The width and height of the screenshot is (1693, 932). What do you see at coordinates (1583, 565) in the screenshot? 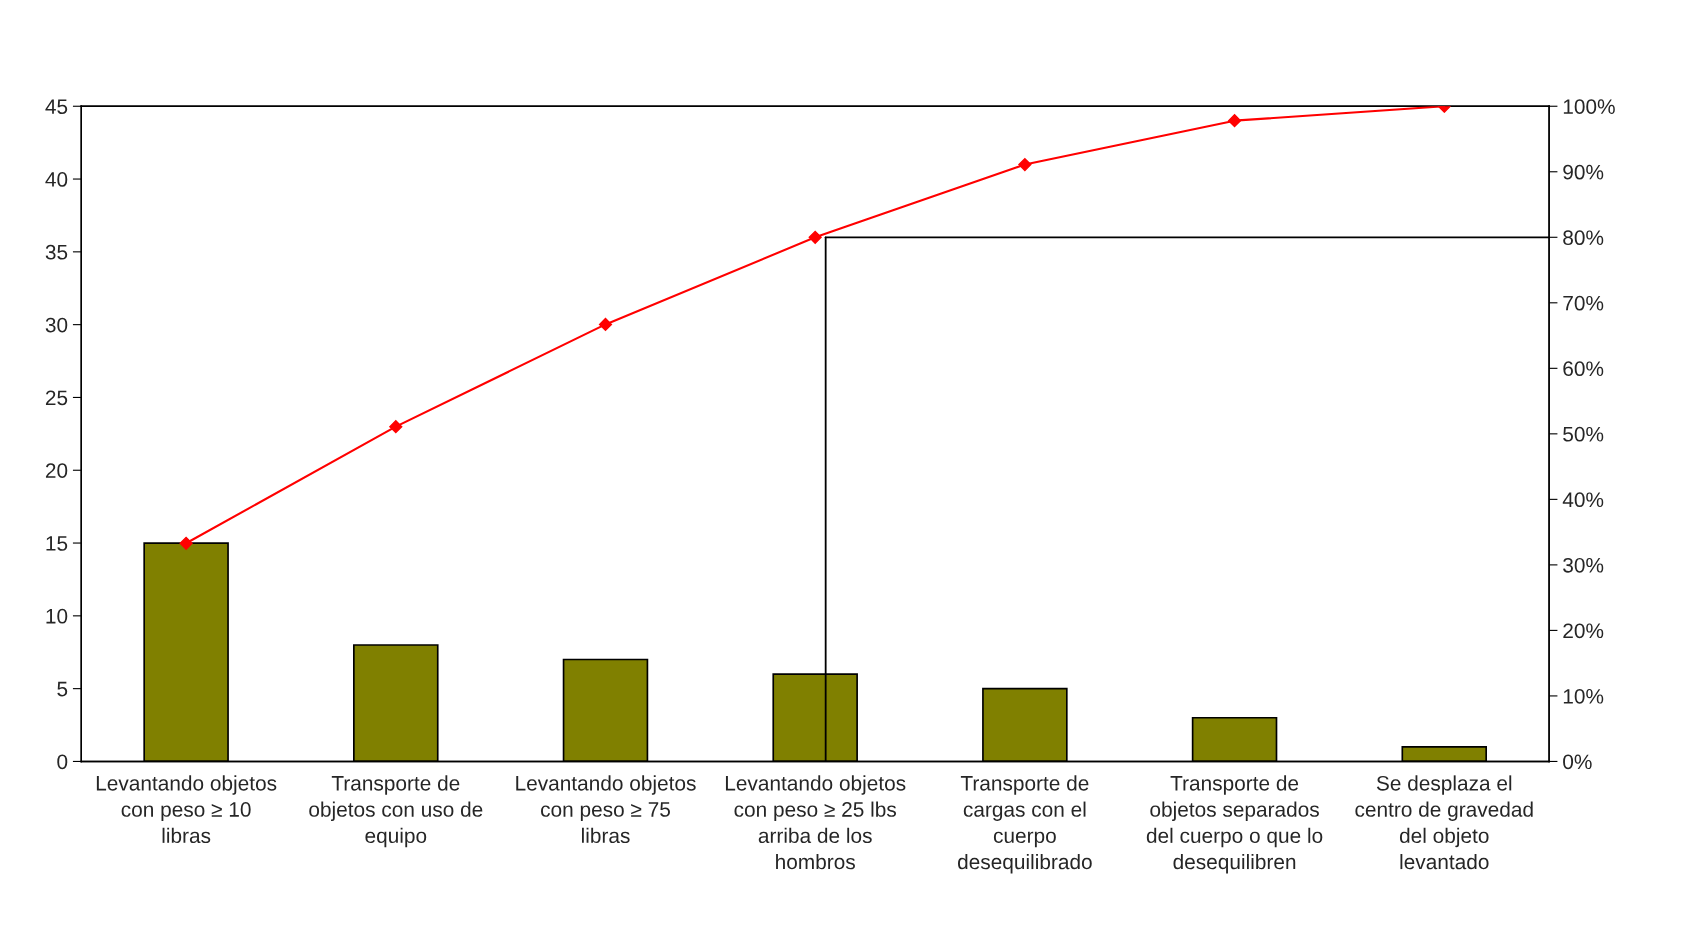
I see `y2-tick-label: 30%` at bounding box center [1583, 565].